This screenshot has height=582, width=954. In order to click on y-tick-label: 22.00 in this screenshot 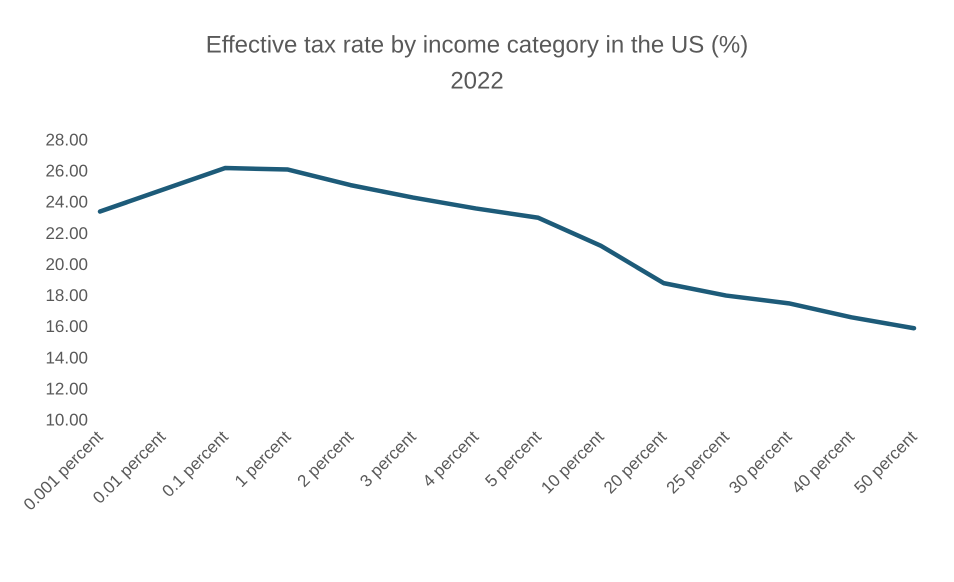, I will do `click(66, 233)`.